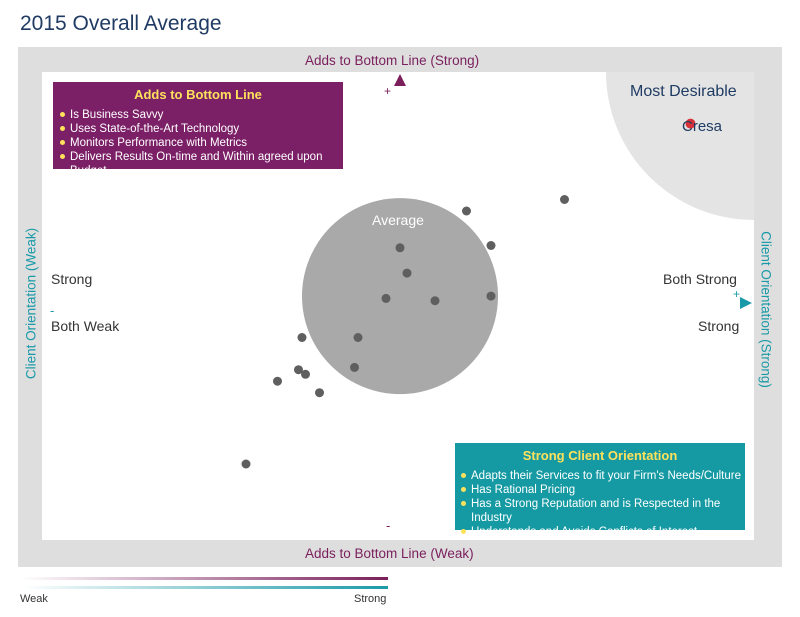 The width and height of the screenshot is (800, 617). Describe the element at coordinates (205, 578) in the screenshot. I see `legend-bar-bottom-line` at that location.